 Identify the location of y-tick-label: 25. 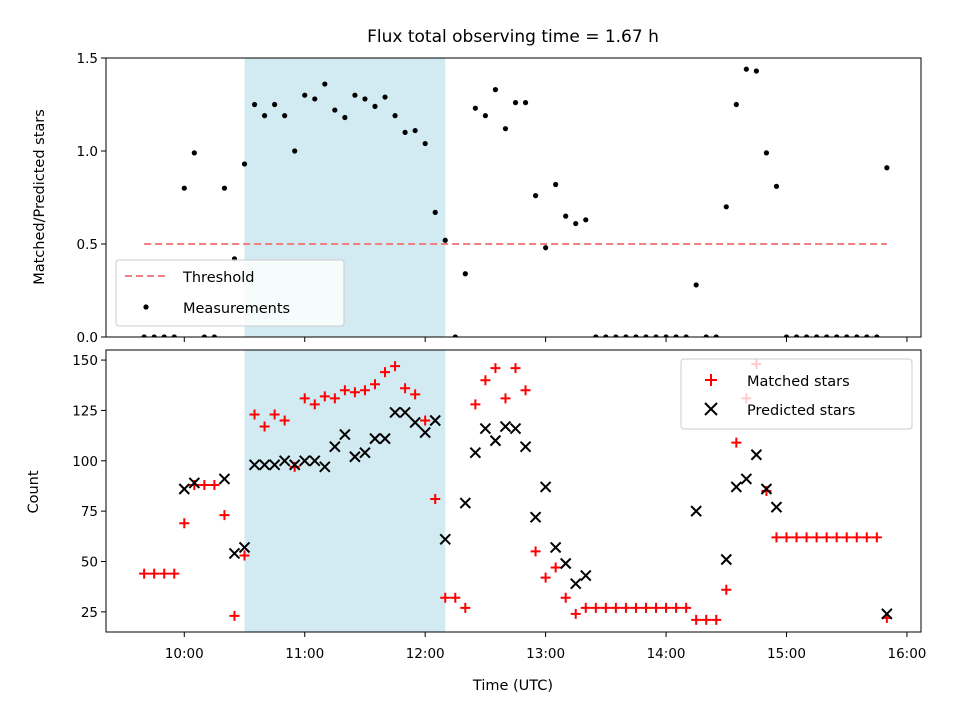
(89, 613).